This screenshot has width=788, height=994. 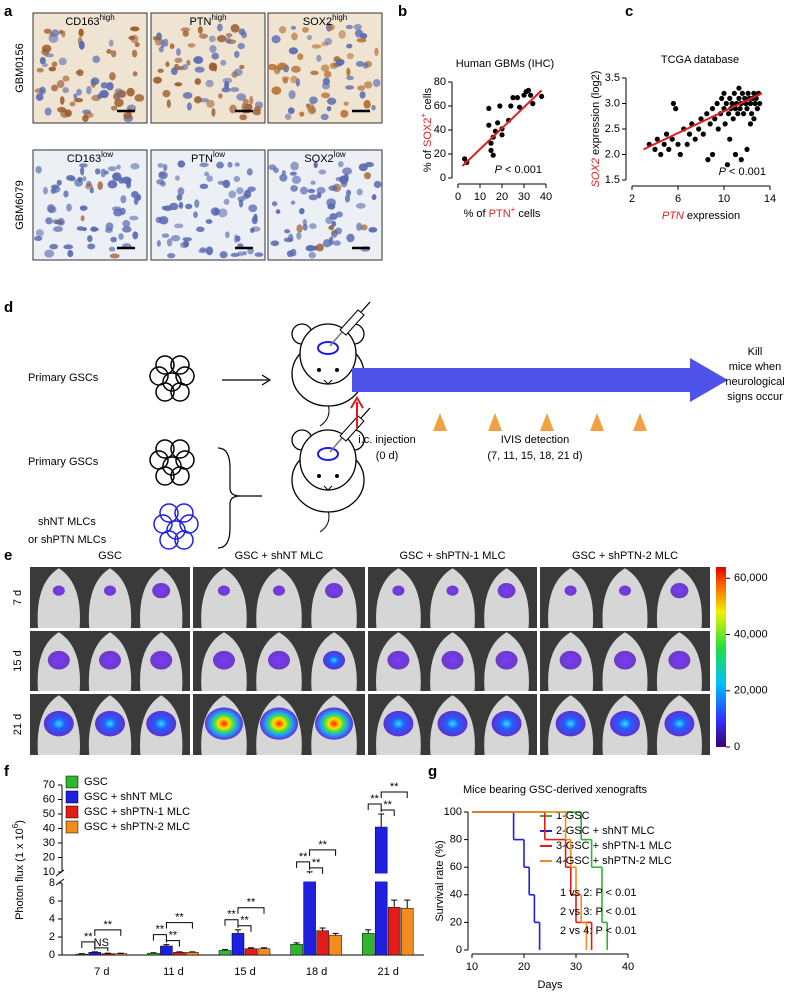 What do you see at coordinates (20, 205) in the screenshot?
I see `row-label: GBM6079` at bounding box center [20, 205].